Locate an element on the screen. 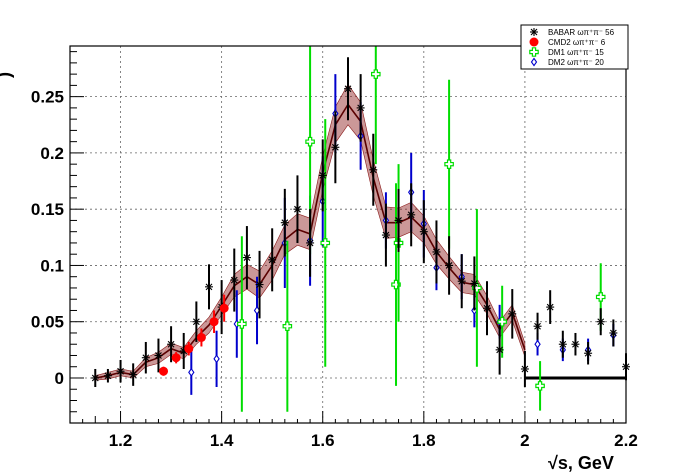  x-tick-label: 2.2 is located at coordinates (626, 440).